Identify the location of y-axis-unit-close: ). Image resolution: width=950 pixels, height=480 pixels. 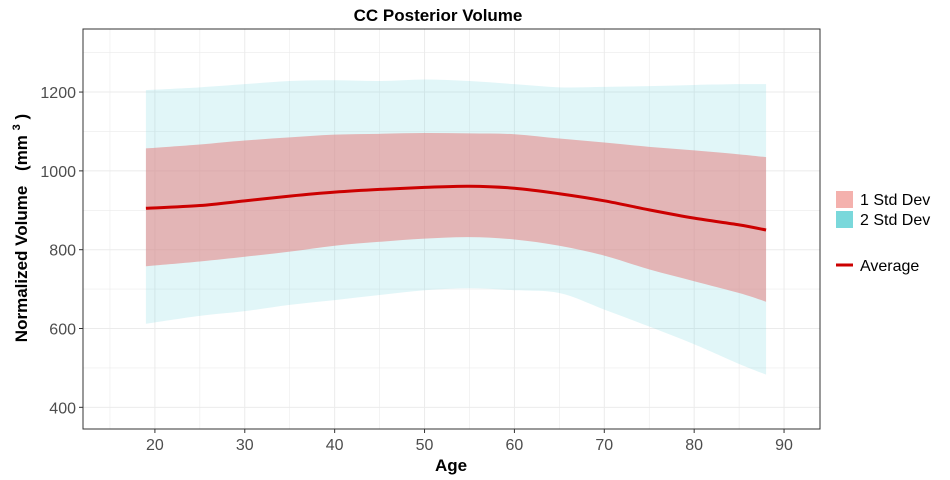
(21, 117).